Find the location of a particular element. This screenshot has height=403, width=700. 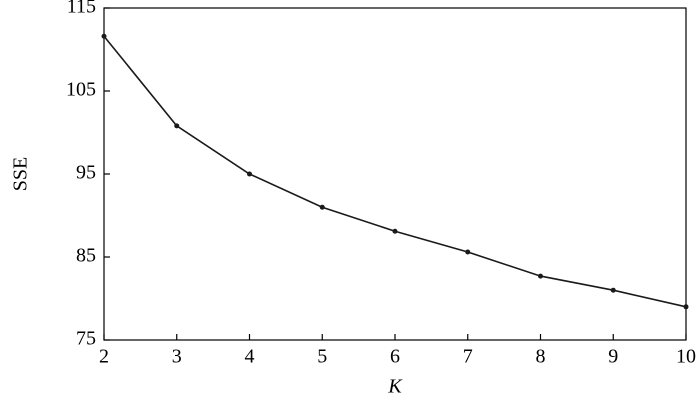

x-axis-label: K is located at coordinates (395, 387).